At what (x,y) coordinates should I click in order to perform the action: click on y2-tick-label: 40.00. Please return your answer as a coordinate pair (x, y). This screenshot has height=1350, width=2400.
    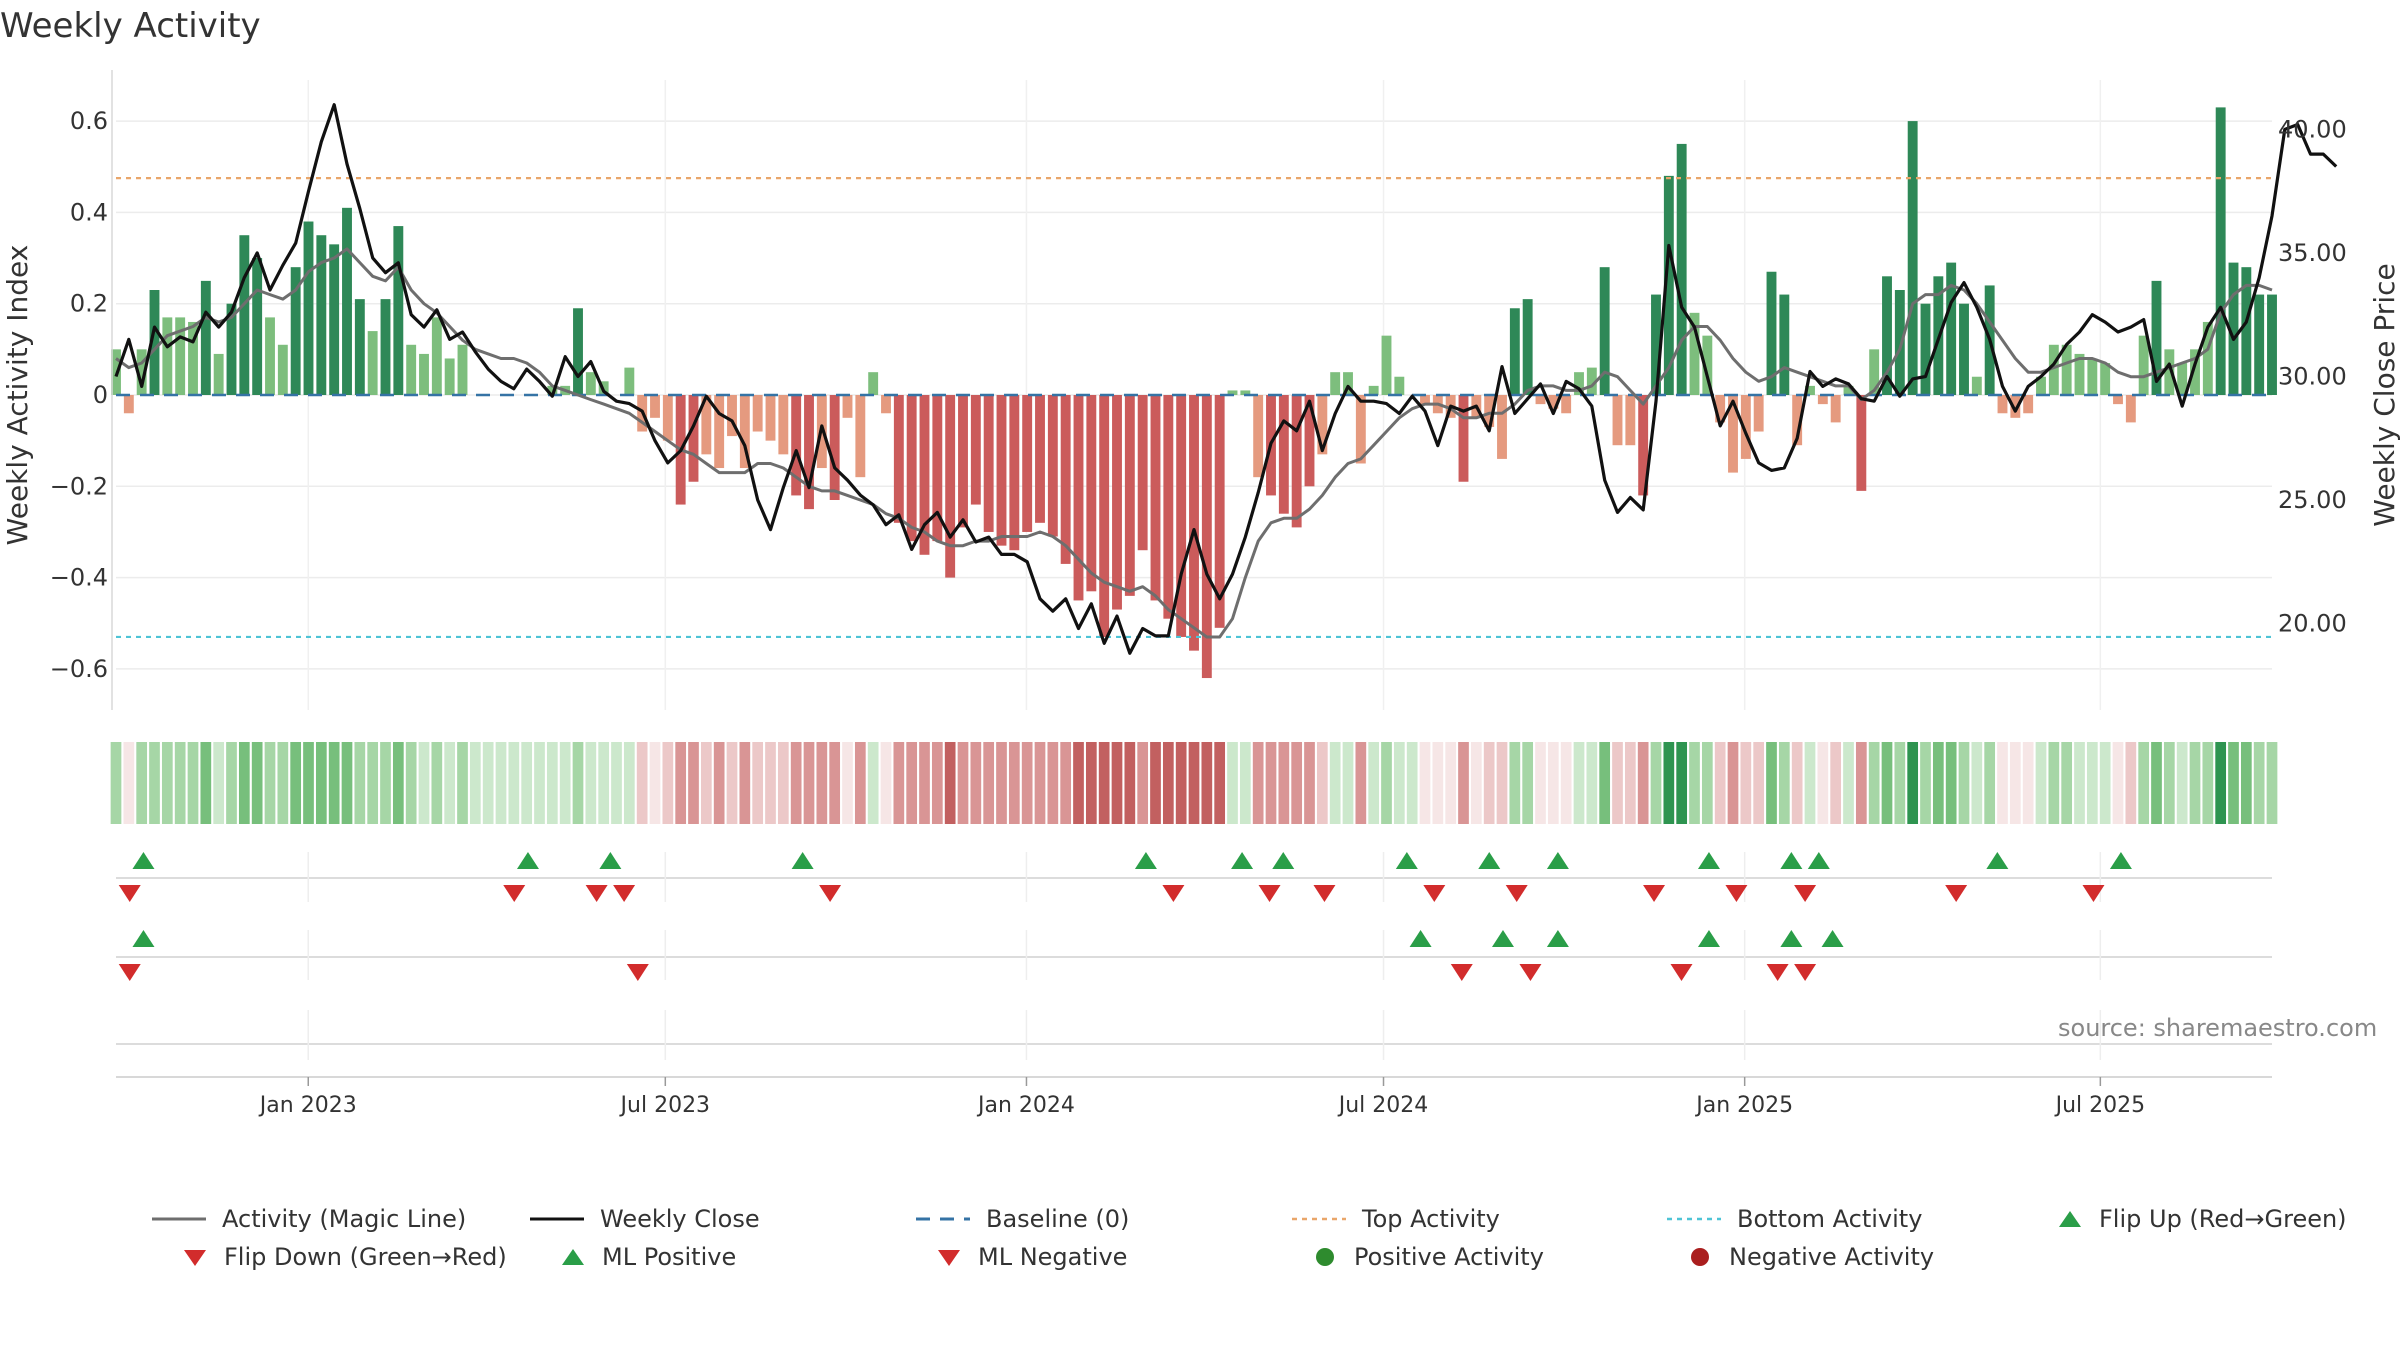
    Looking at the image, I should click on (2312, 129).